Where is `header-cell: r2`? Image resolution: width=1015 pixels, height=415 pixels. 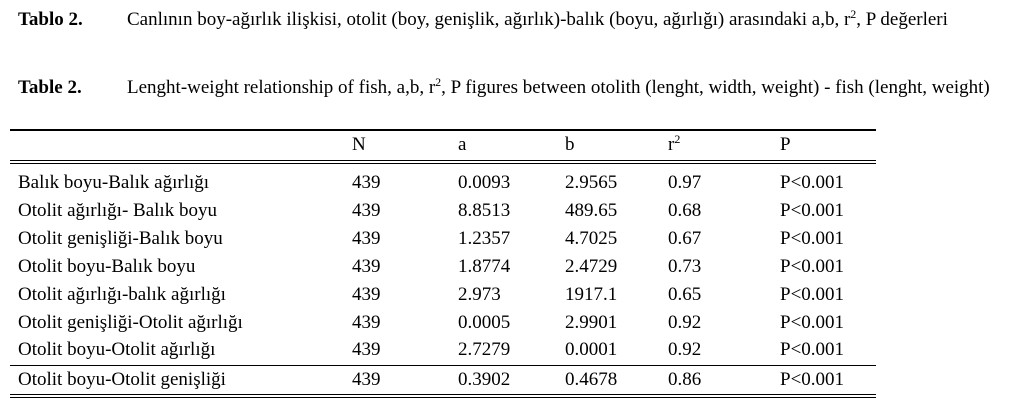 header-cell: r2 is located at coordinates (674, 145).